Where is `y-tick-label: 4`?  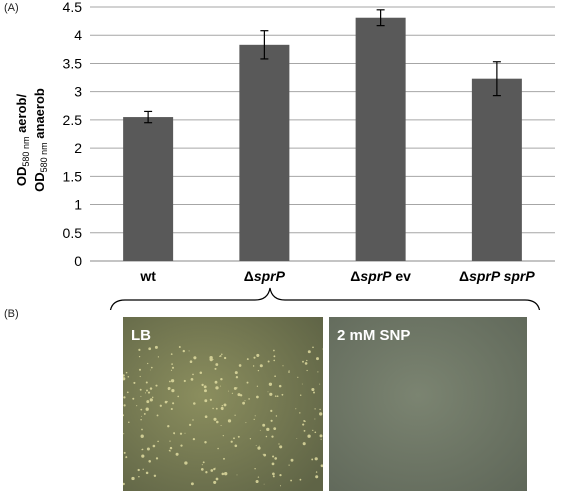 y-tick-label: 4 is located at coordinates (78, 35).